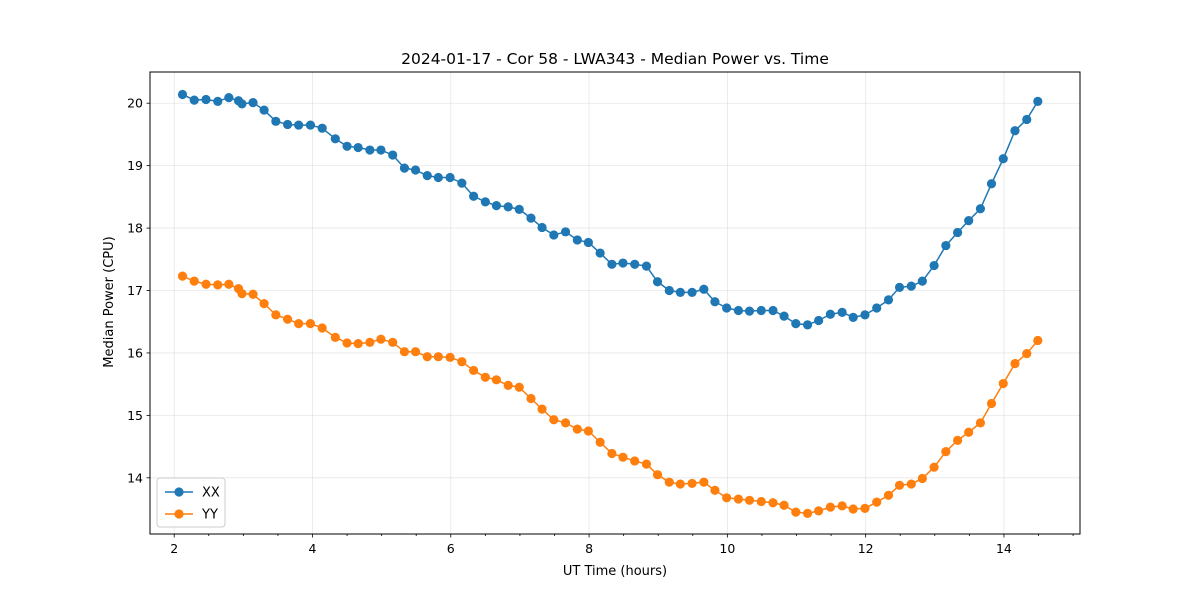 This screenshot has width=1200, height=600. What do you see at coordinates (135, 477) in the screenshot?
I see `y-tick-label: 14` at bounding box center [135, 477].